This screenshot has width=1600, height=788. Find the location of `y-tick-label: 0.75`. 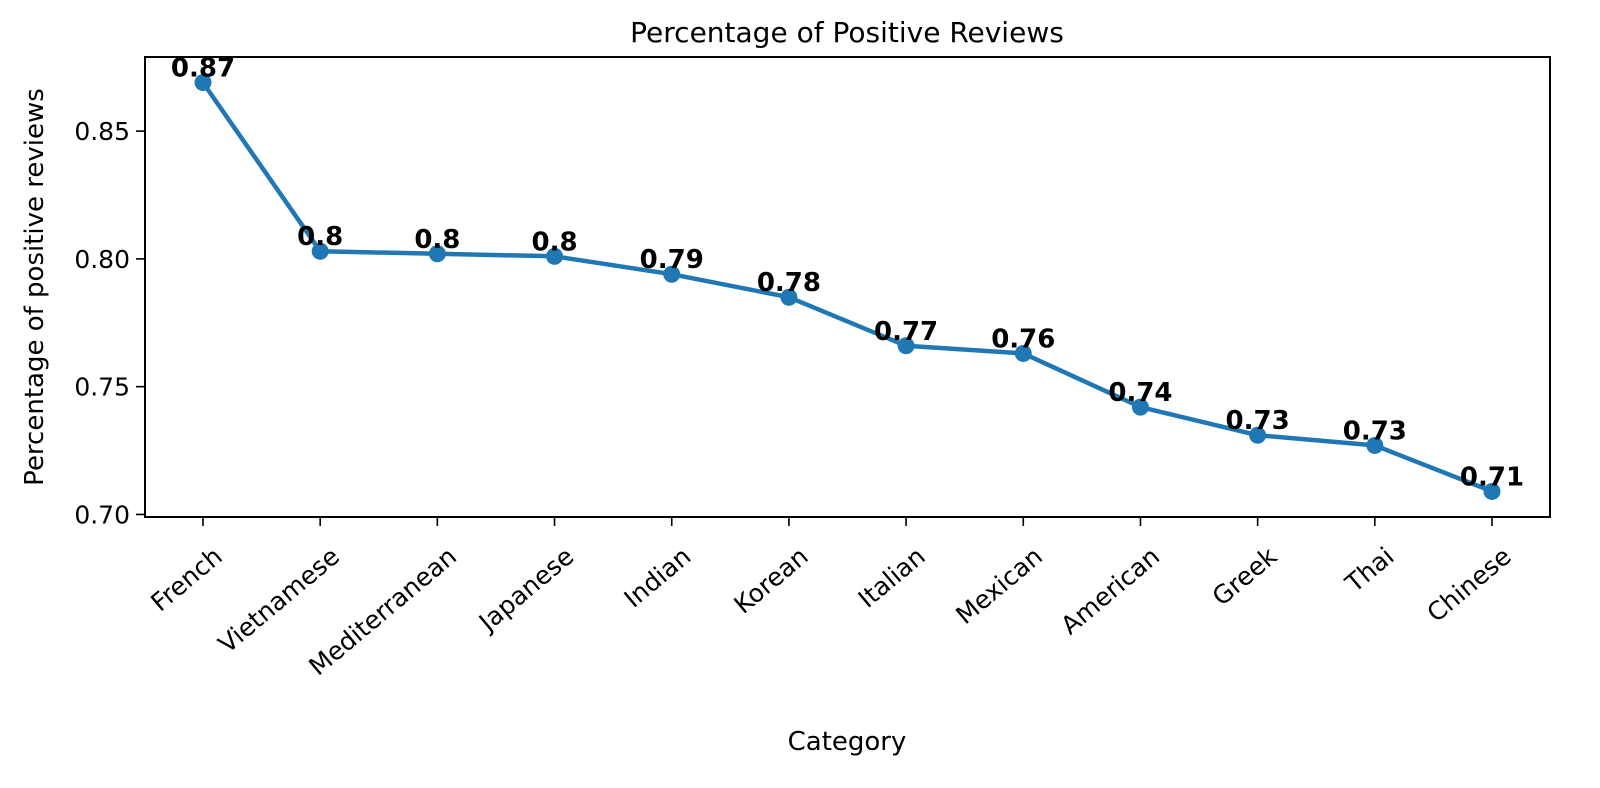

y-tick-label: 0.75 is located at coordinates (102, 387).